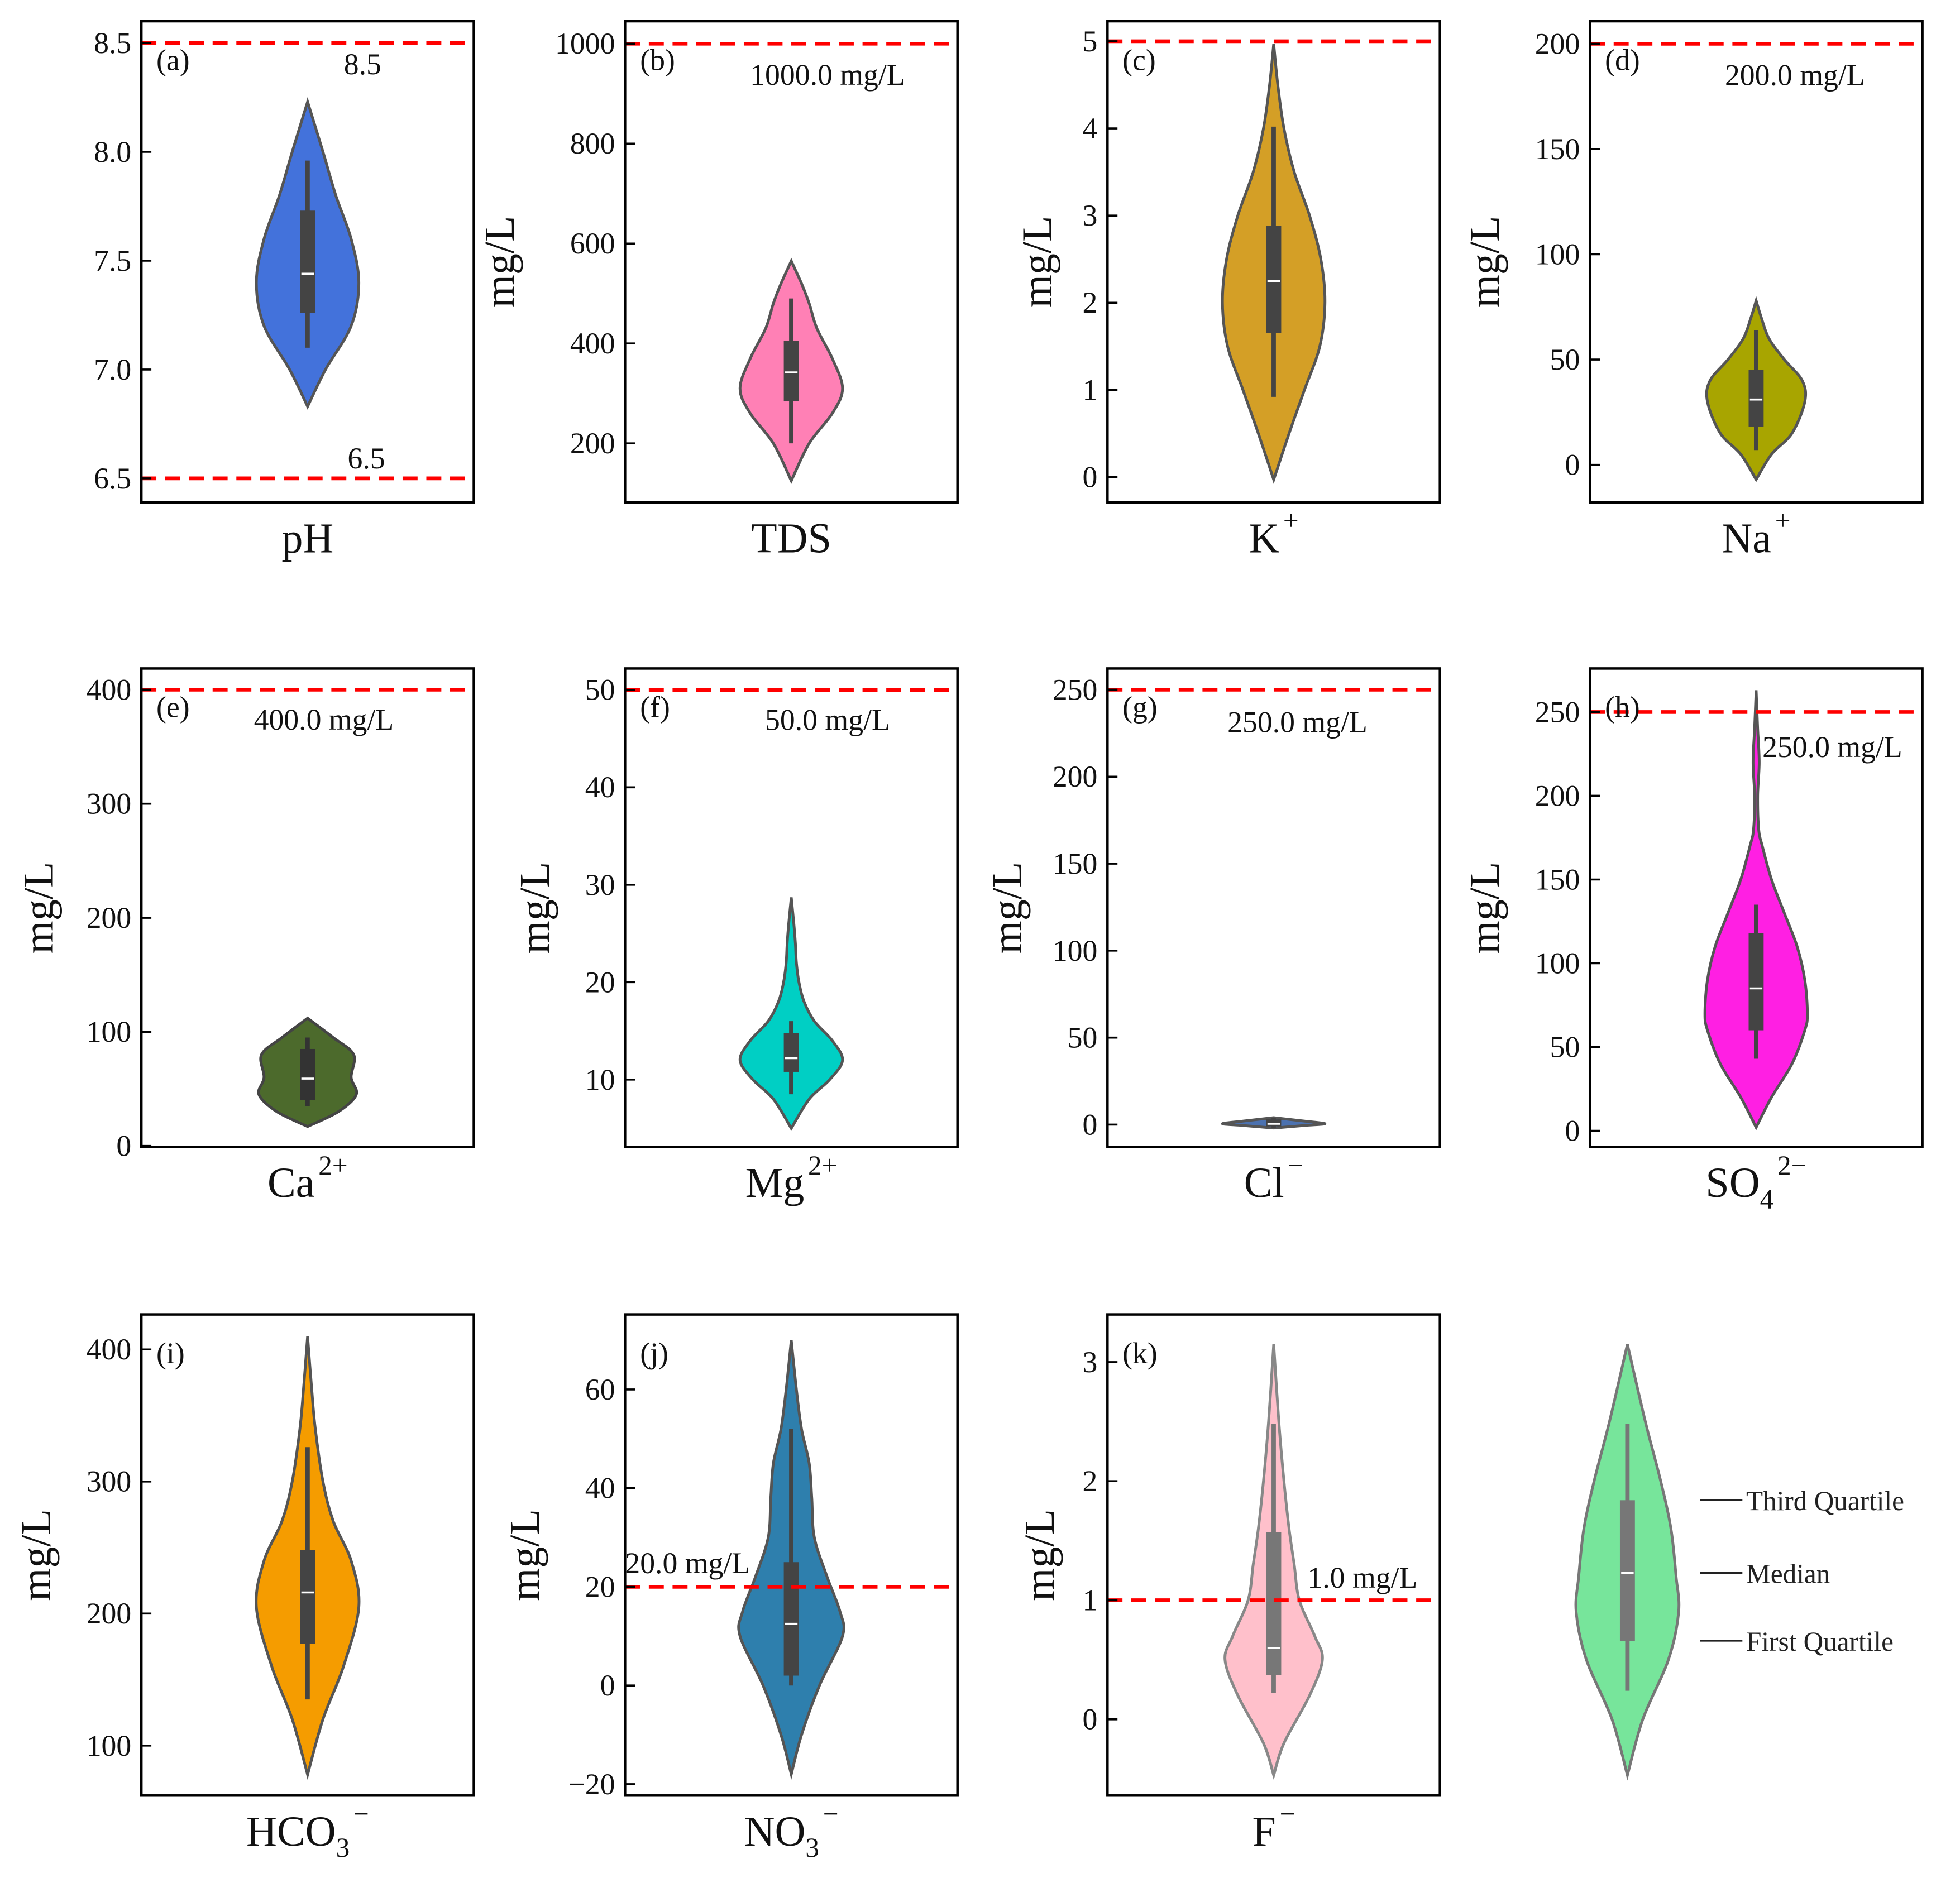  Describe the element at coordinates (1795, 75) in the screenshot. I see `threshold-label: 200.0 mg/L` at that location.